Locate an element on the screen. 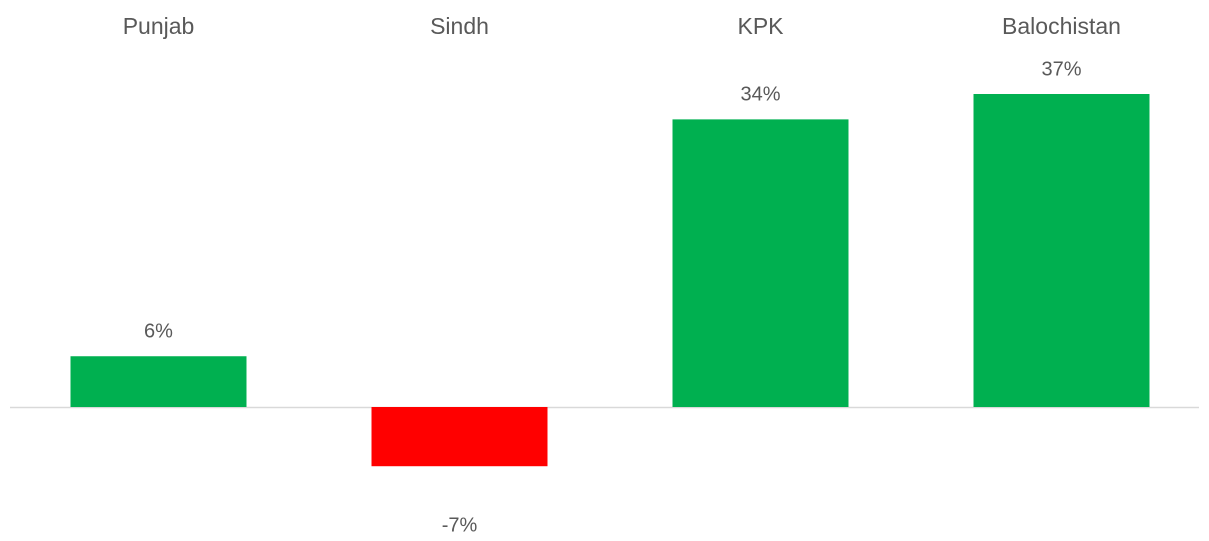 The width and height of the screenshot is (1209, 541). category-label: Balochistan is located at coordinates (1061, 26).